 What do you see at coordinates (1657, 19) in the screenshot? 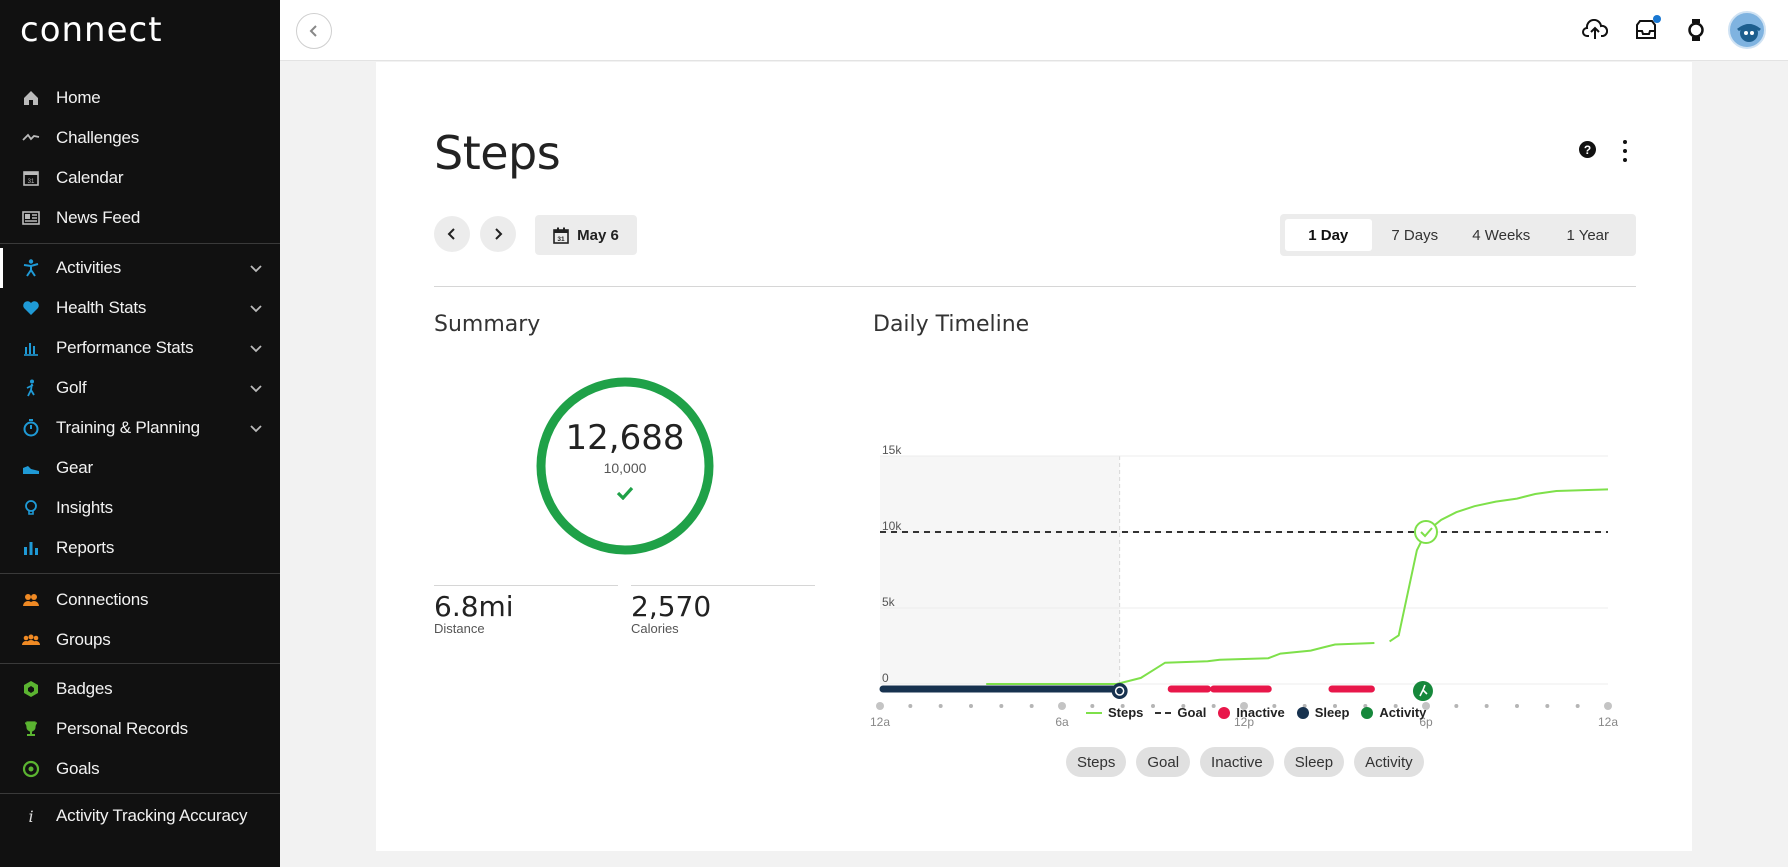
I see `notification-dot` at bounding box center [1657, 19].